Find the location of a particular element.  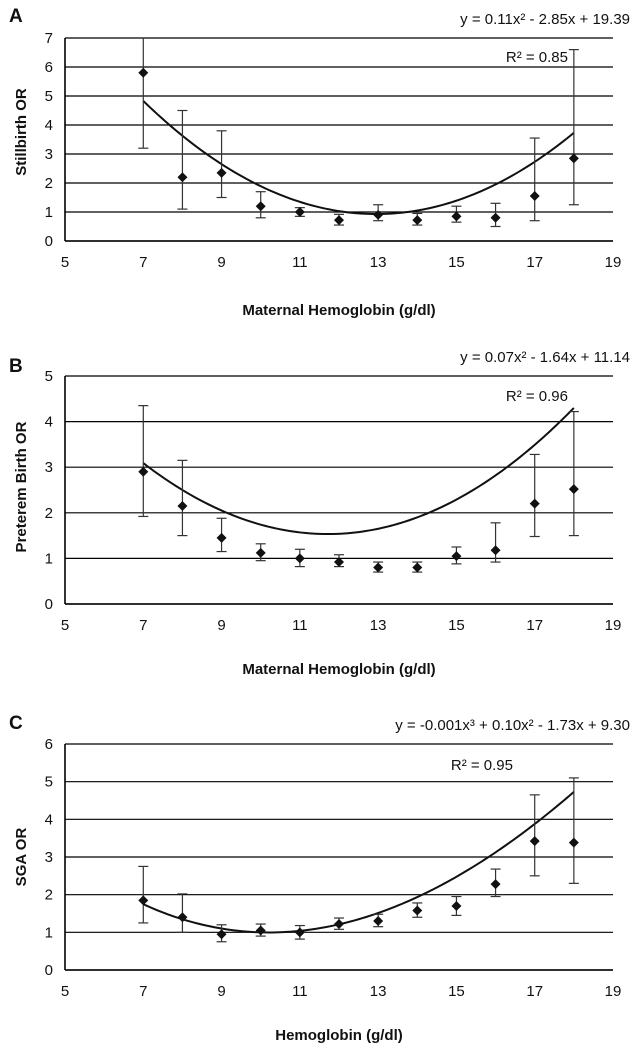

panel-c-x-ticks: 5 7 9 11 13 15 17 19 is located at coordinates (341, 991).